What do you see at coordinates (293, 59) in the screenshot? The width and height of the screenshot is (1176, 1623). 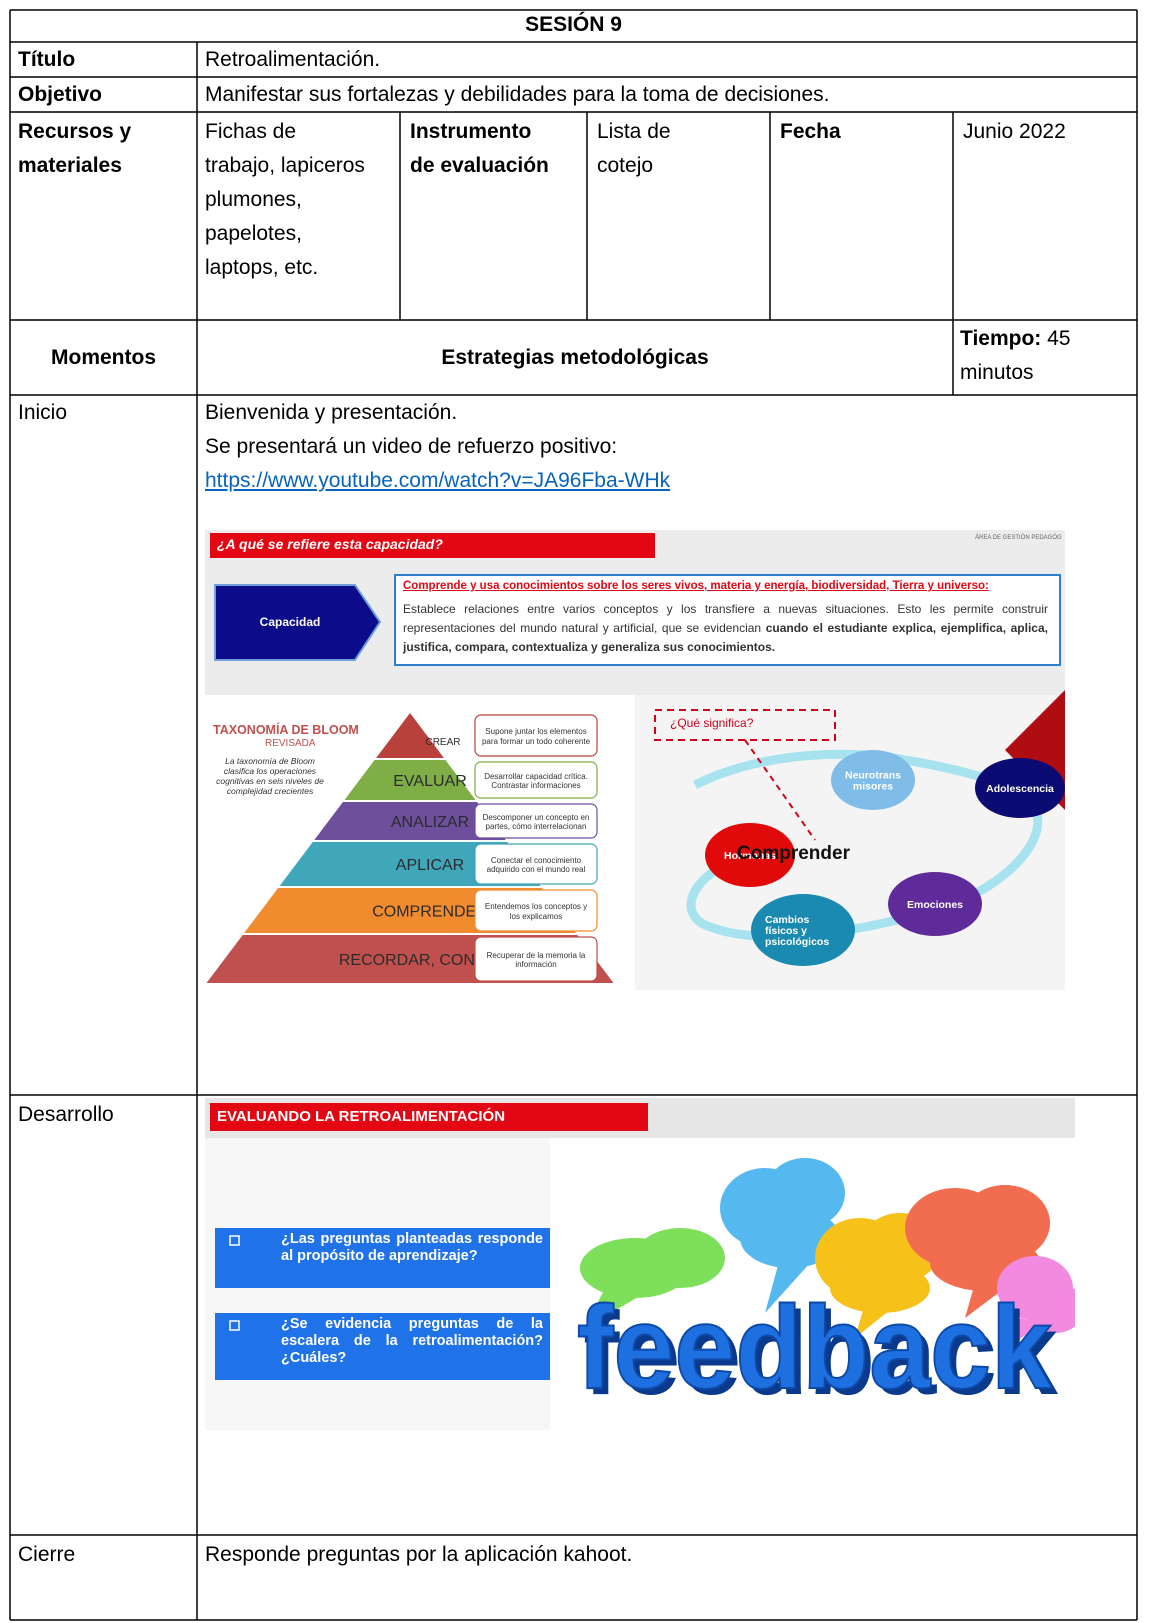 I see `value: Retroalimentación.` at bounding box center [293, 59].